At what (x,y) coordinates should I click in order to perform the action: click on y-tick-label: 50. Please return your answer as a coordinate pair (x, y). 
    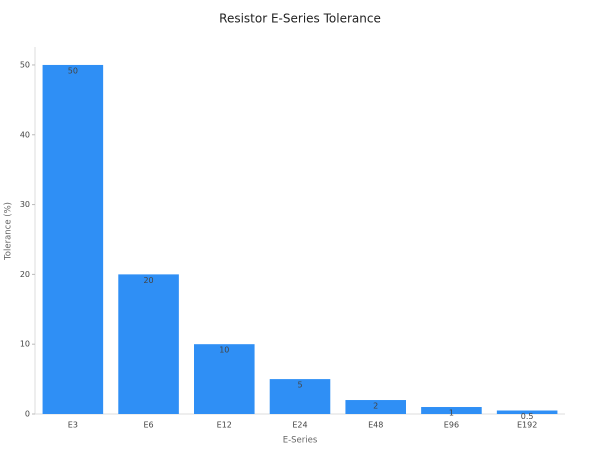
    Looking at the image, I should click on (25, 64).